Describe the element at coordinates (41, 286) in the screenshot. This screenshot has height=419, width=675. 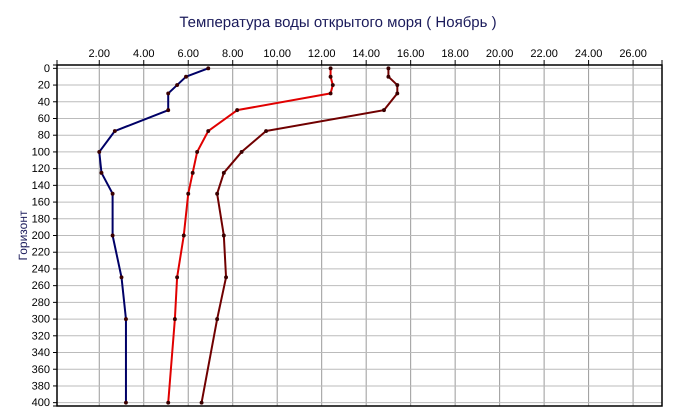
I see `y-tick-label: 260` at that location.